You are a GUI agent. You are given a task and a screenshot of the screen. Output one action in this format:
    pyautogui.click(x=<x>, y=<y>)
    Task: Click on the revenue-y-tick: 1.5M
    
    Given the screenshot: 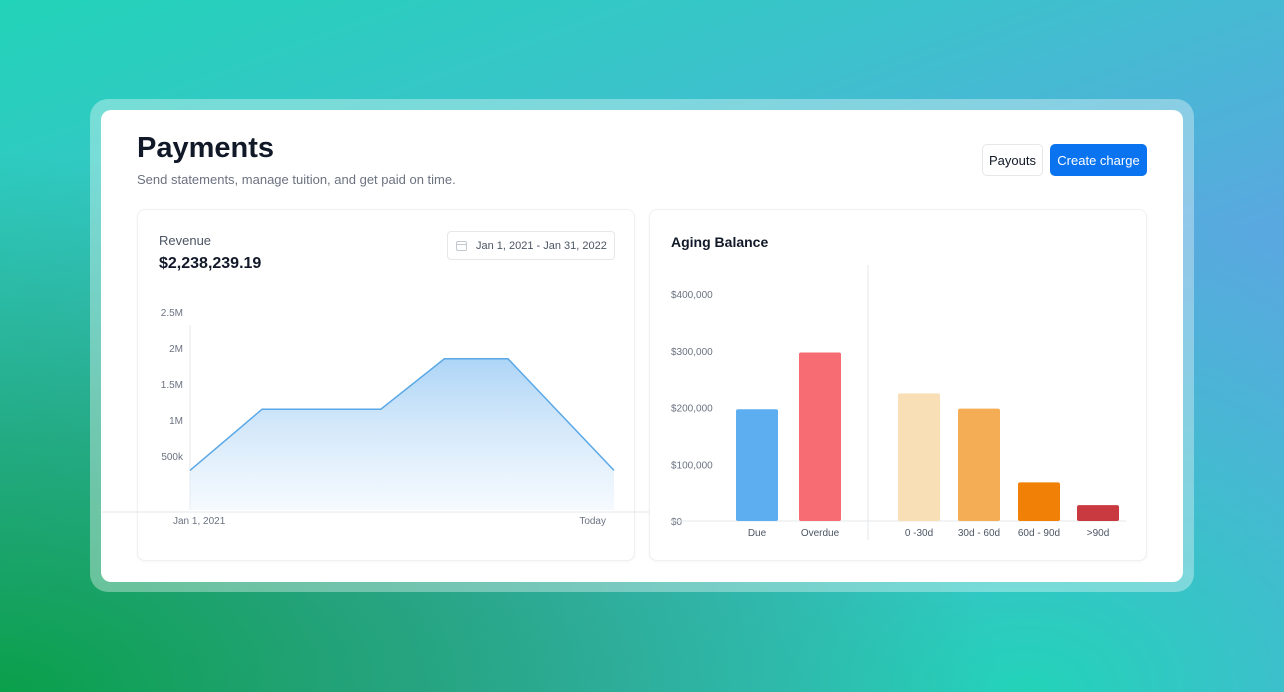 What is the action you would take?
    pyautogui.click(x=172, y=385)
    